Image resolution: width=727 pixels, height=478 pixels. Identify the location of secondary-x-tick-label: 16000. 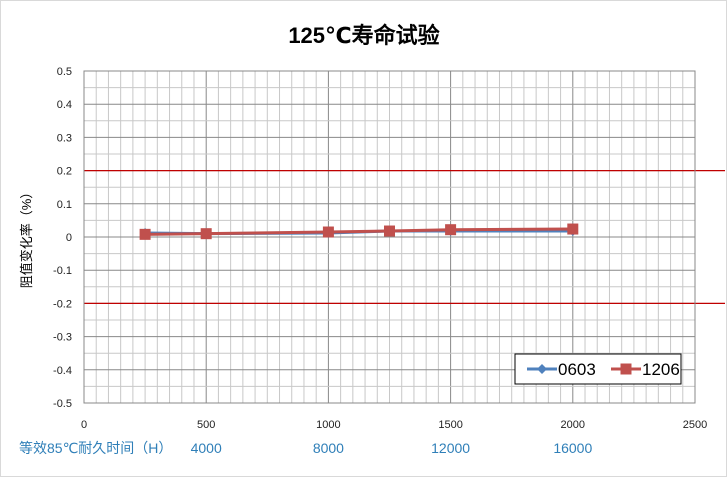
(572, 448).